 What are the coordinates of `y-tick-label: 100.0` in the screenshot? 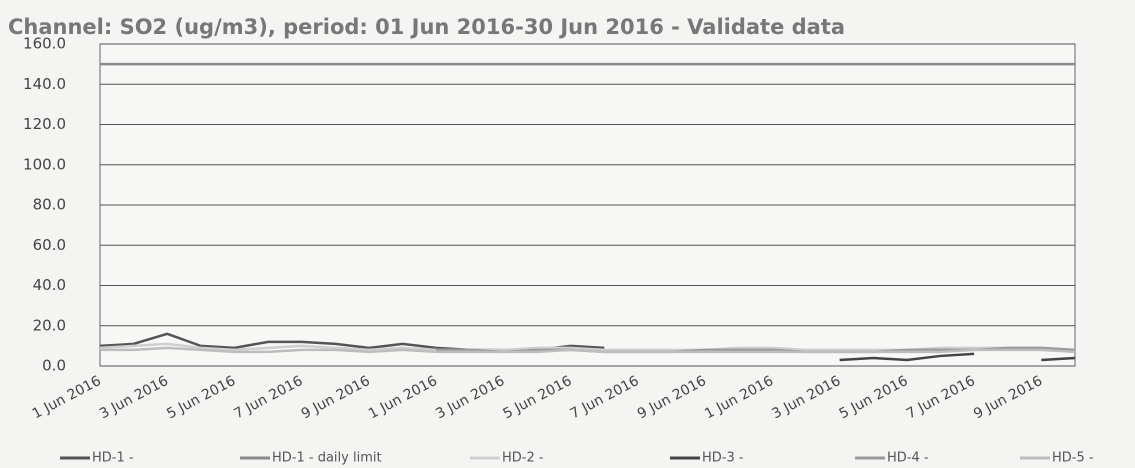 It's located at (44, 164).